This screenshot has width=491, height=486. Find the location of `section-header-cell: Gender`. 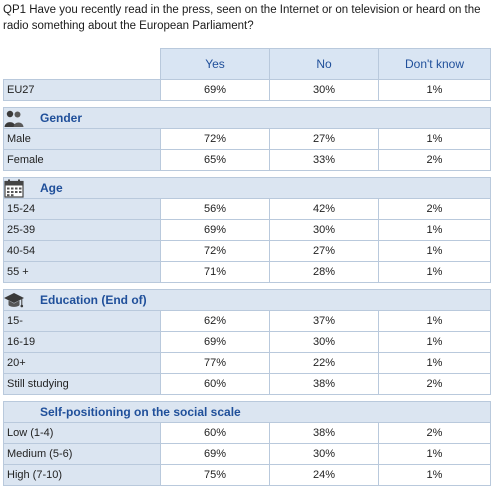

section-header-cell: Gender is located at coordinates (247, 118).